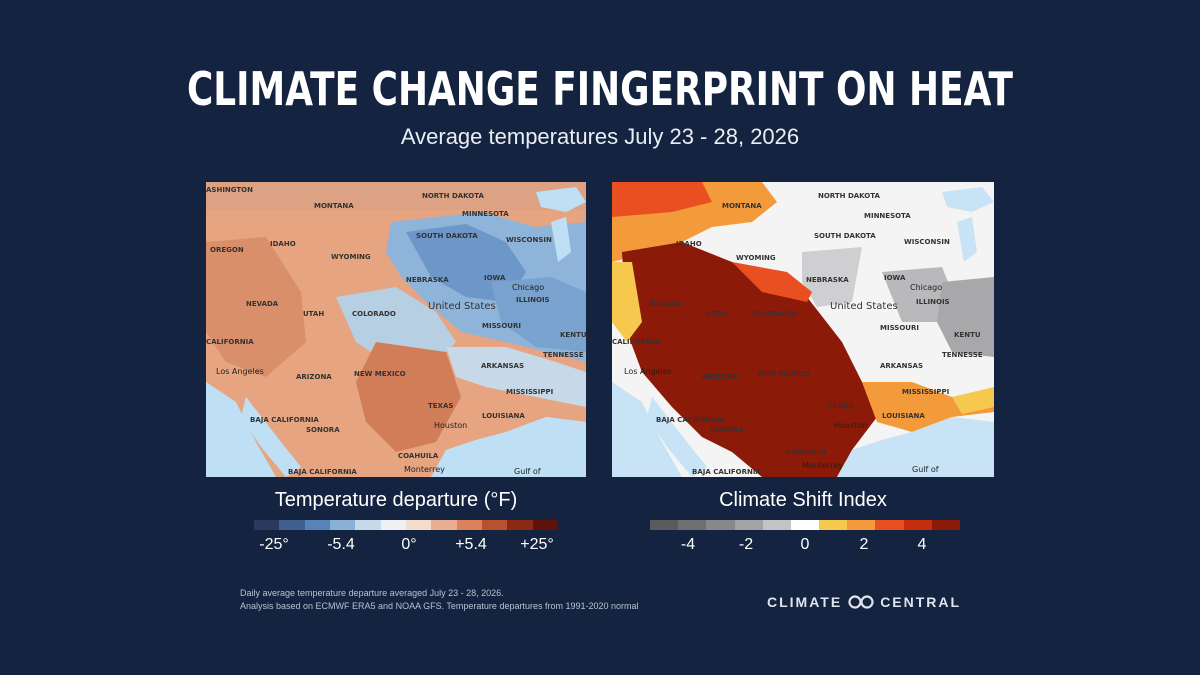 The image size is (1200, 675). Describe the element at coordinates (341, 544) in the screenshot. I see `temperature-legend-label: -5.4` at that location.